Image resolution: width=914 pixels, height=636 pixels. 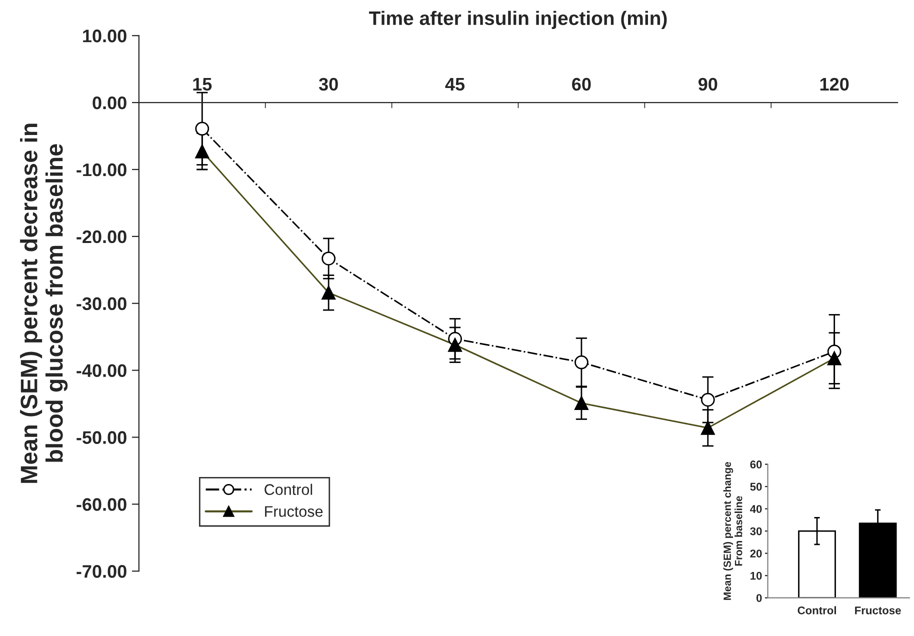 I want to click on y-axis-title: Mean (SEM) percent decrease in blood glucose from baseline, so click(x=44, y=303).